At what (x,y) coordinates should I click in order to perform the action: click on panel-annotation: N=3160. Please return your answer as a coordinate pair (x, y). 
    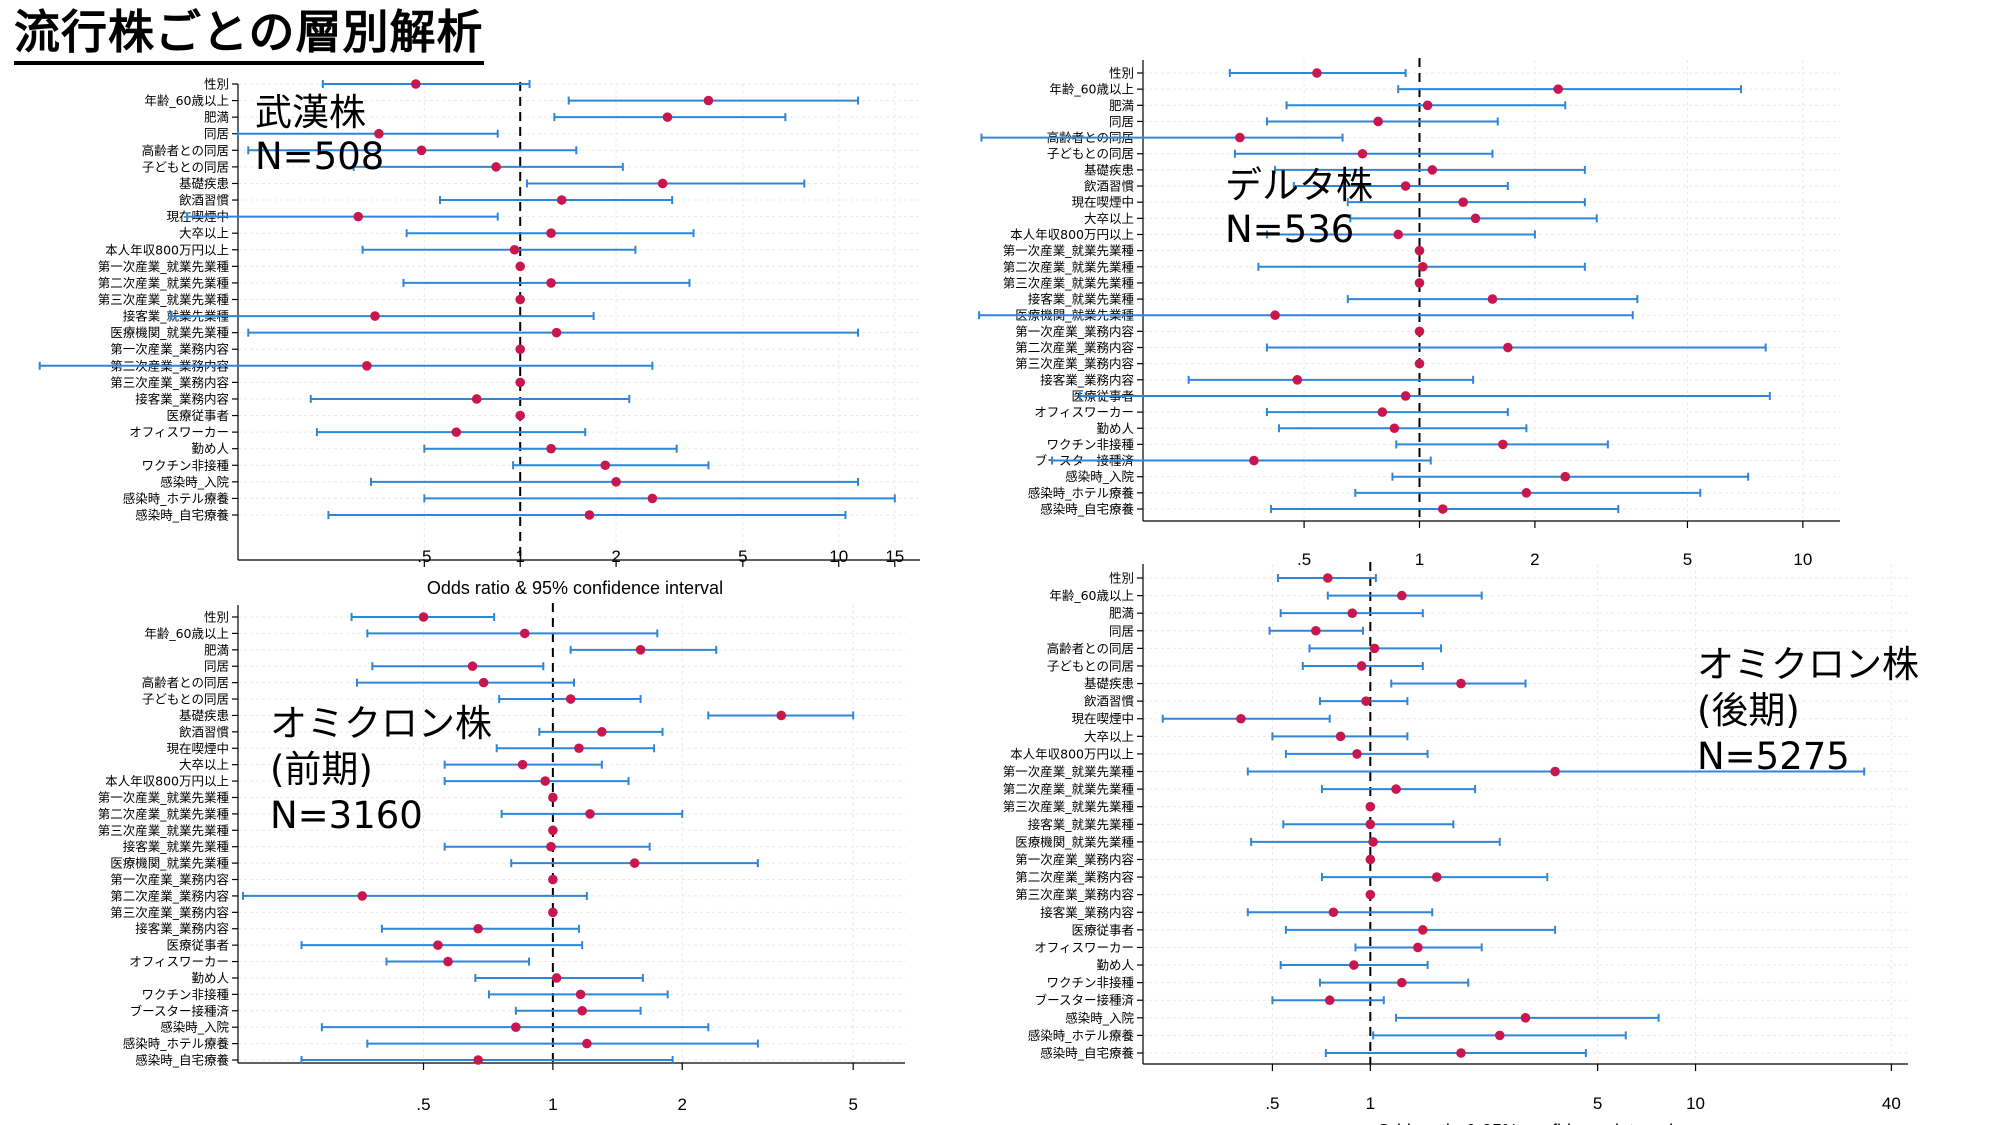
    Looking at the image, I should click on (346, 815).